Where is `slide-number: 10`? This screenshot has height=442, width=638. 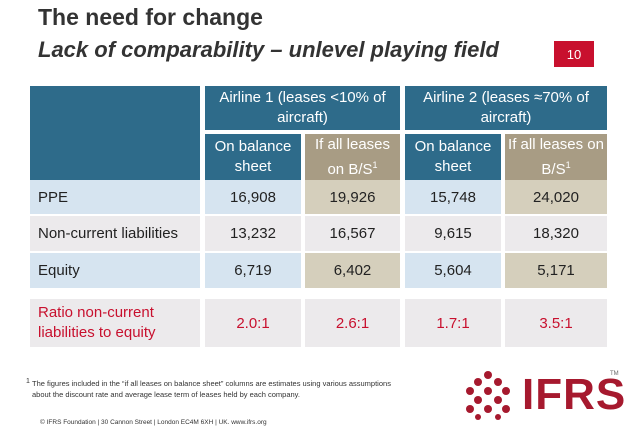 slide-number: 10 is located at coordinates (574, 54).